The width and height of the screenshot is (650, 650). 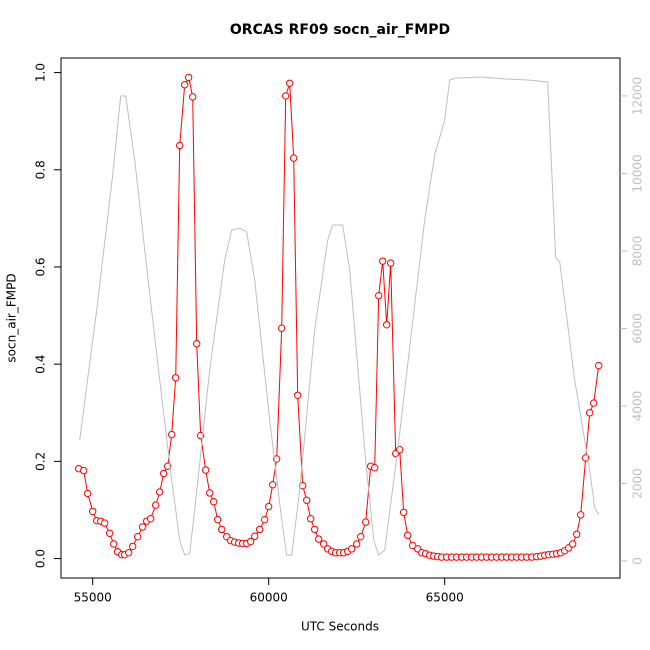 I want to click on y-tick-label: 0.8, so click(x=41, y=169).